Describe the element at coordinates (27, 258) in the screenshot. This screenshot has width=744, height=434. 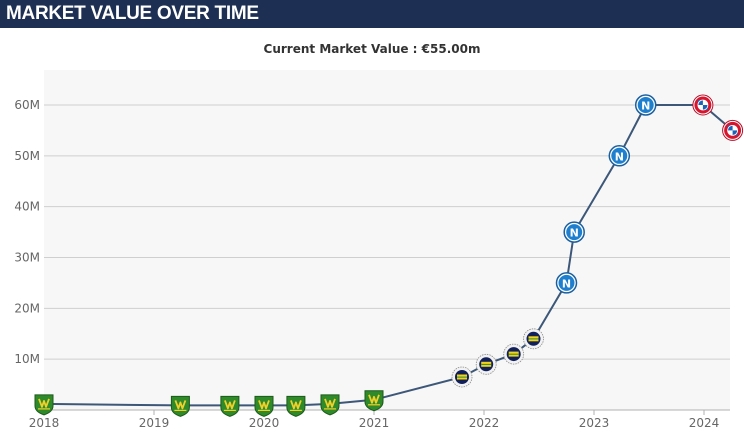
I see `y-tick-label: 30M` at that location.